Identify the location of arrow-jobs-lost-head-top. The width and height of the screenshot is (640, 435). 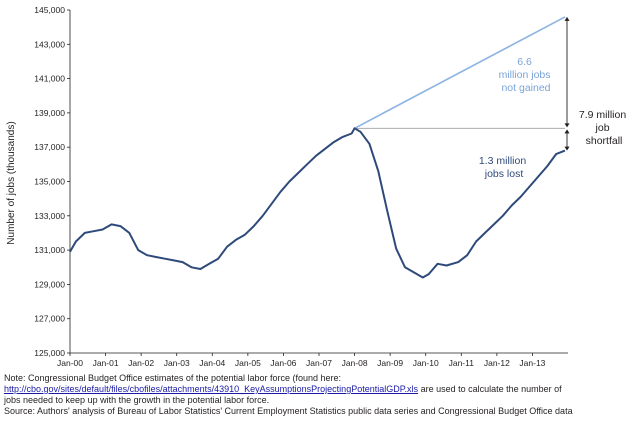
(567, 131).